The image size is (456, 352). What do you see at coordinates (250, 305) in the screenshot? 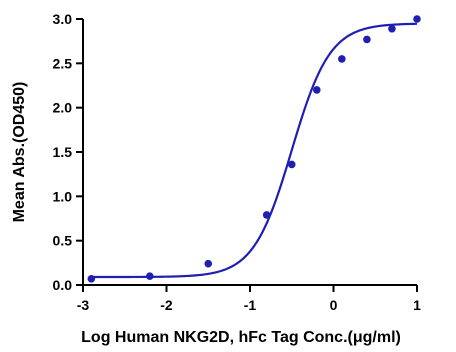
I see `x-tick-label: -1` at bounding box center [250, 305].